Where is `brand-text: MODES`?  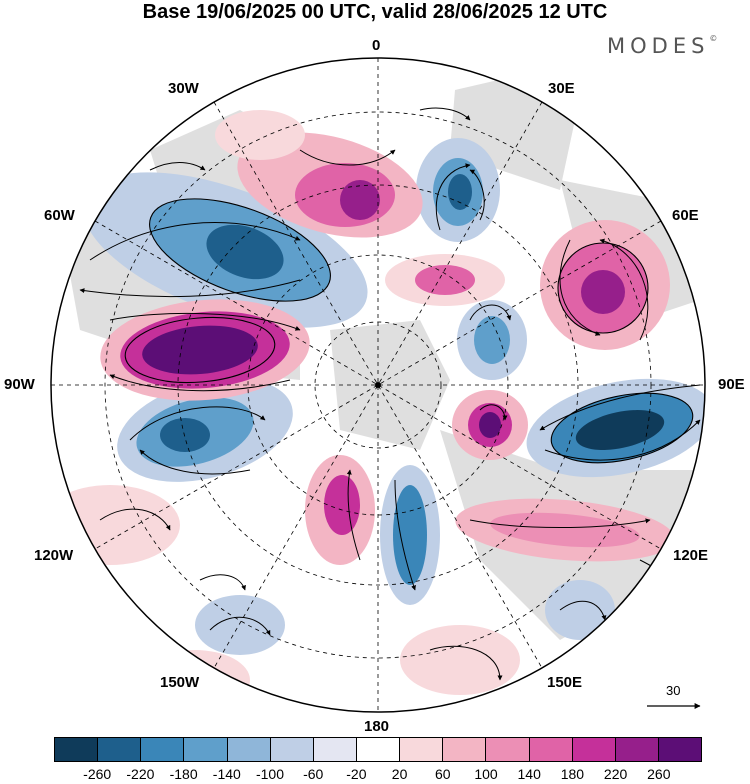
brand-text: MODES is located at coordinates (658, 46).